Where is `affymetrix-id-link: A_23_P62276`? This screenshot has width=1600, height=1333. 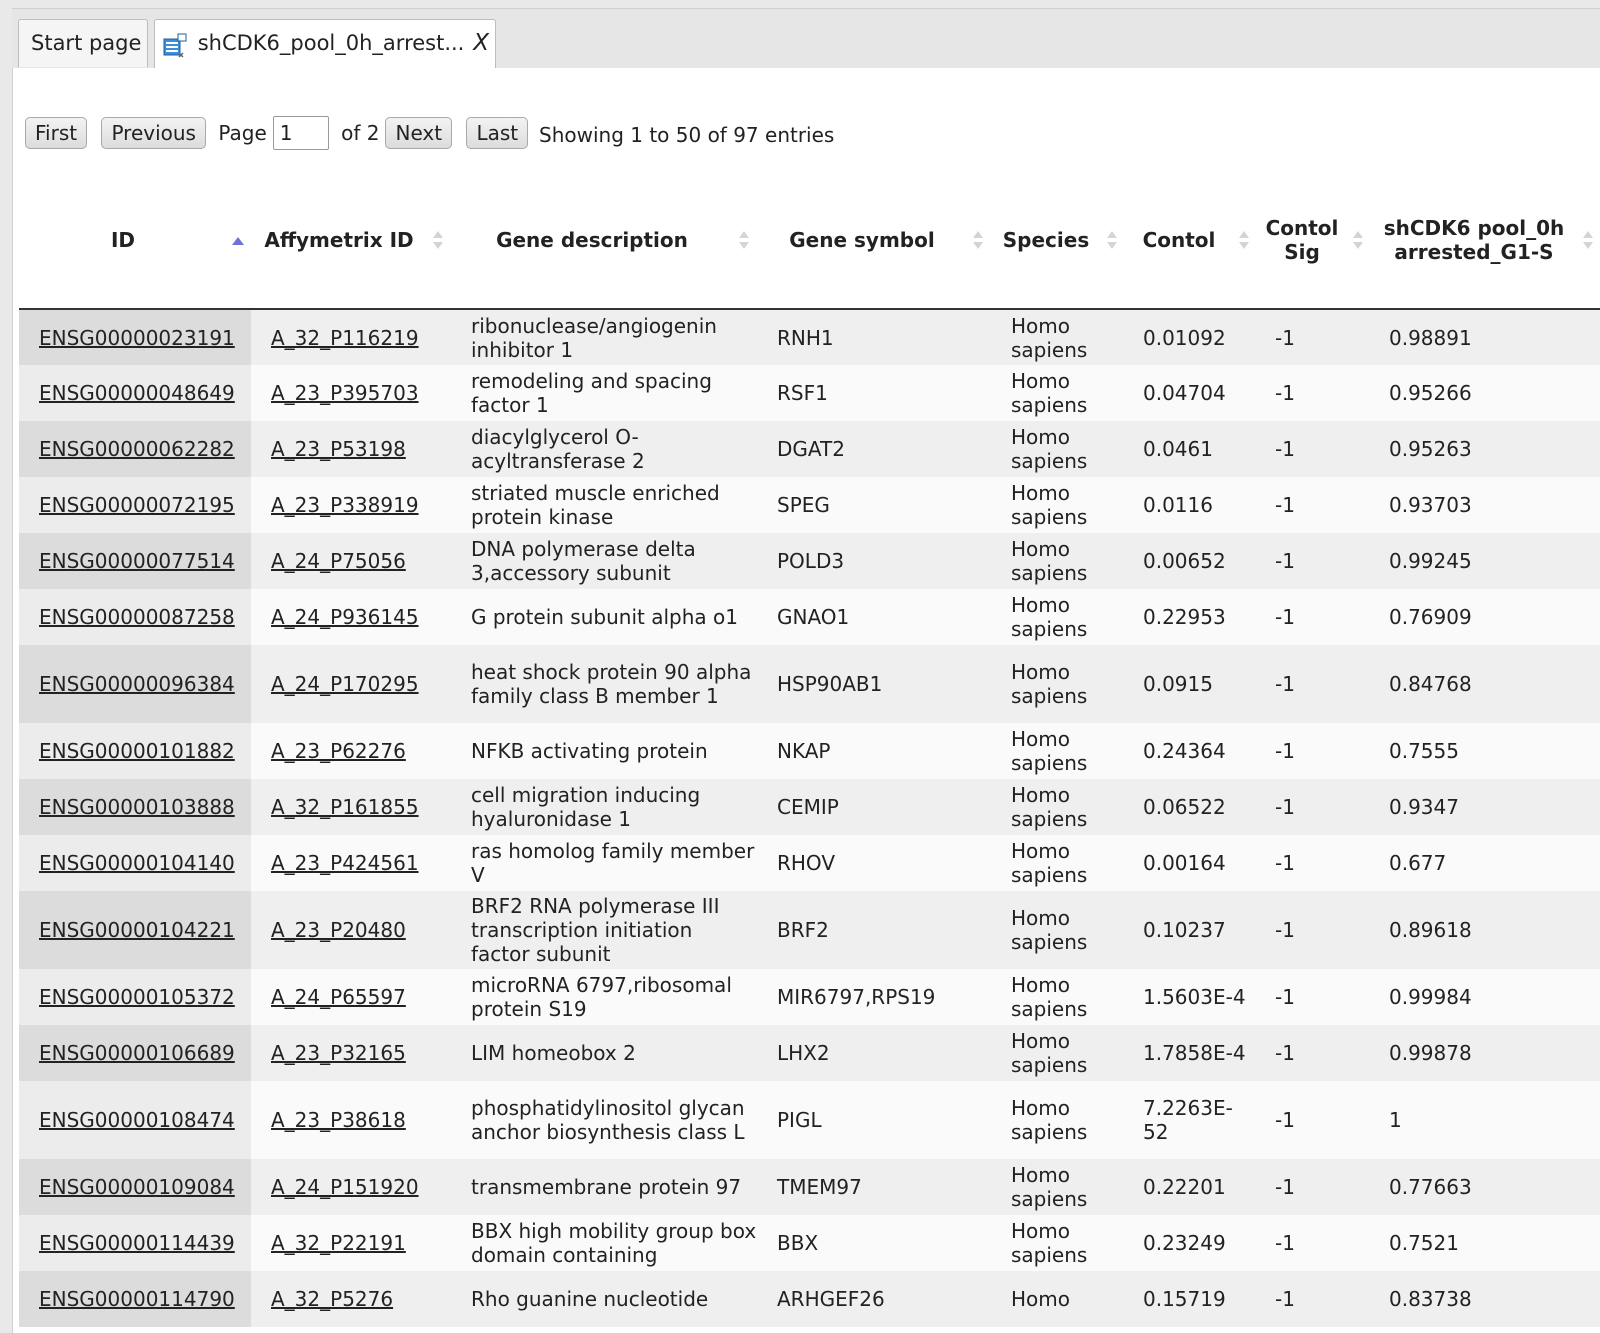
affymetrix-id-link: A_23_P62276 is located at coordinates (338, 751).